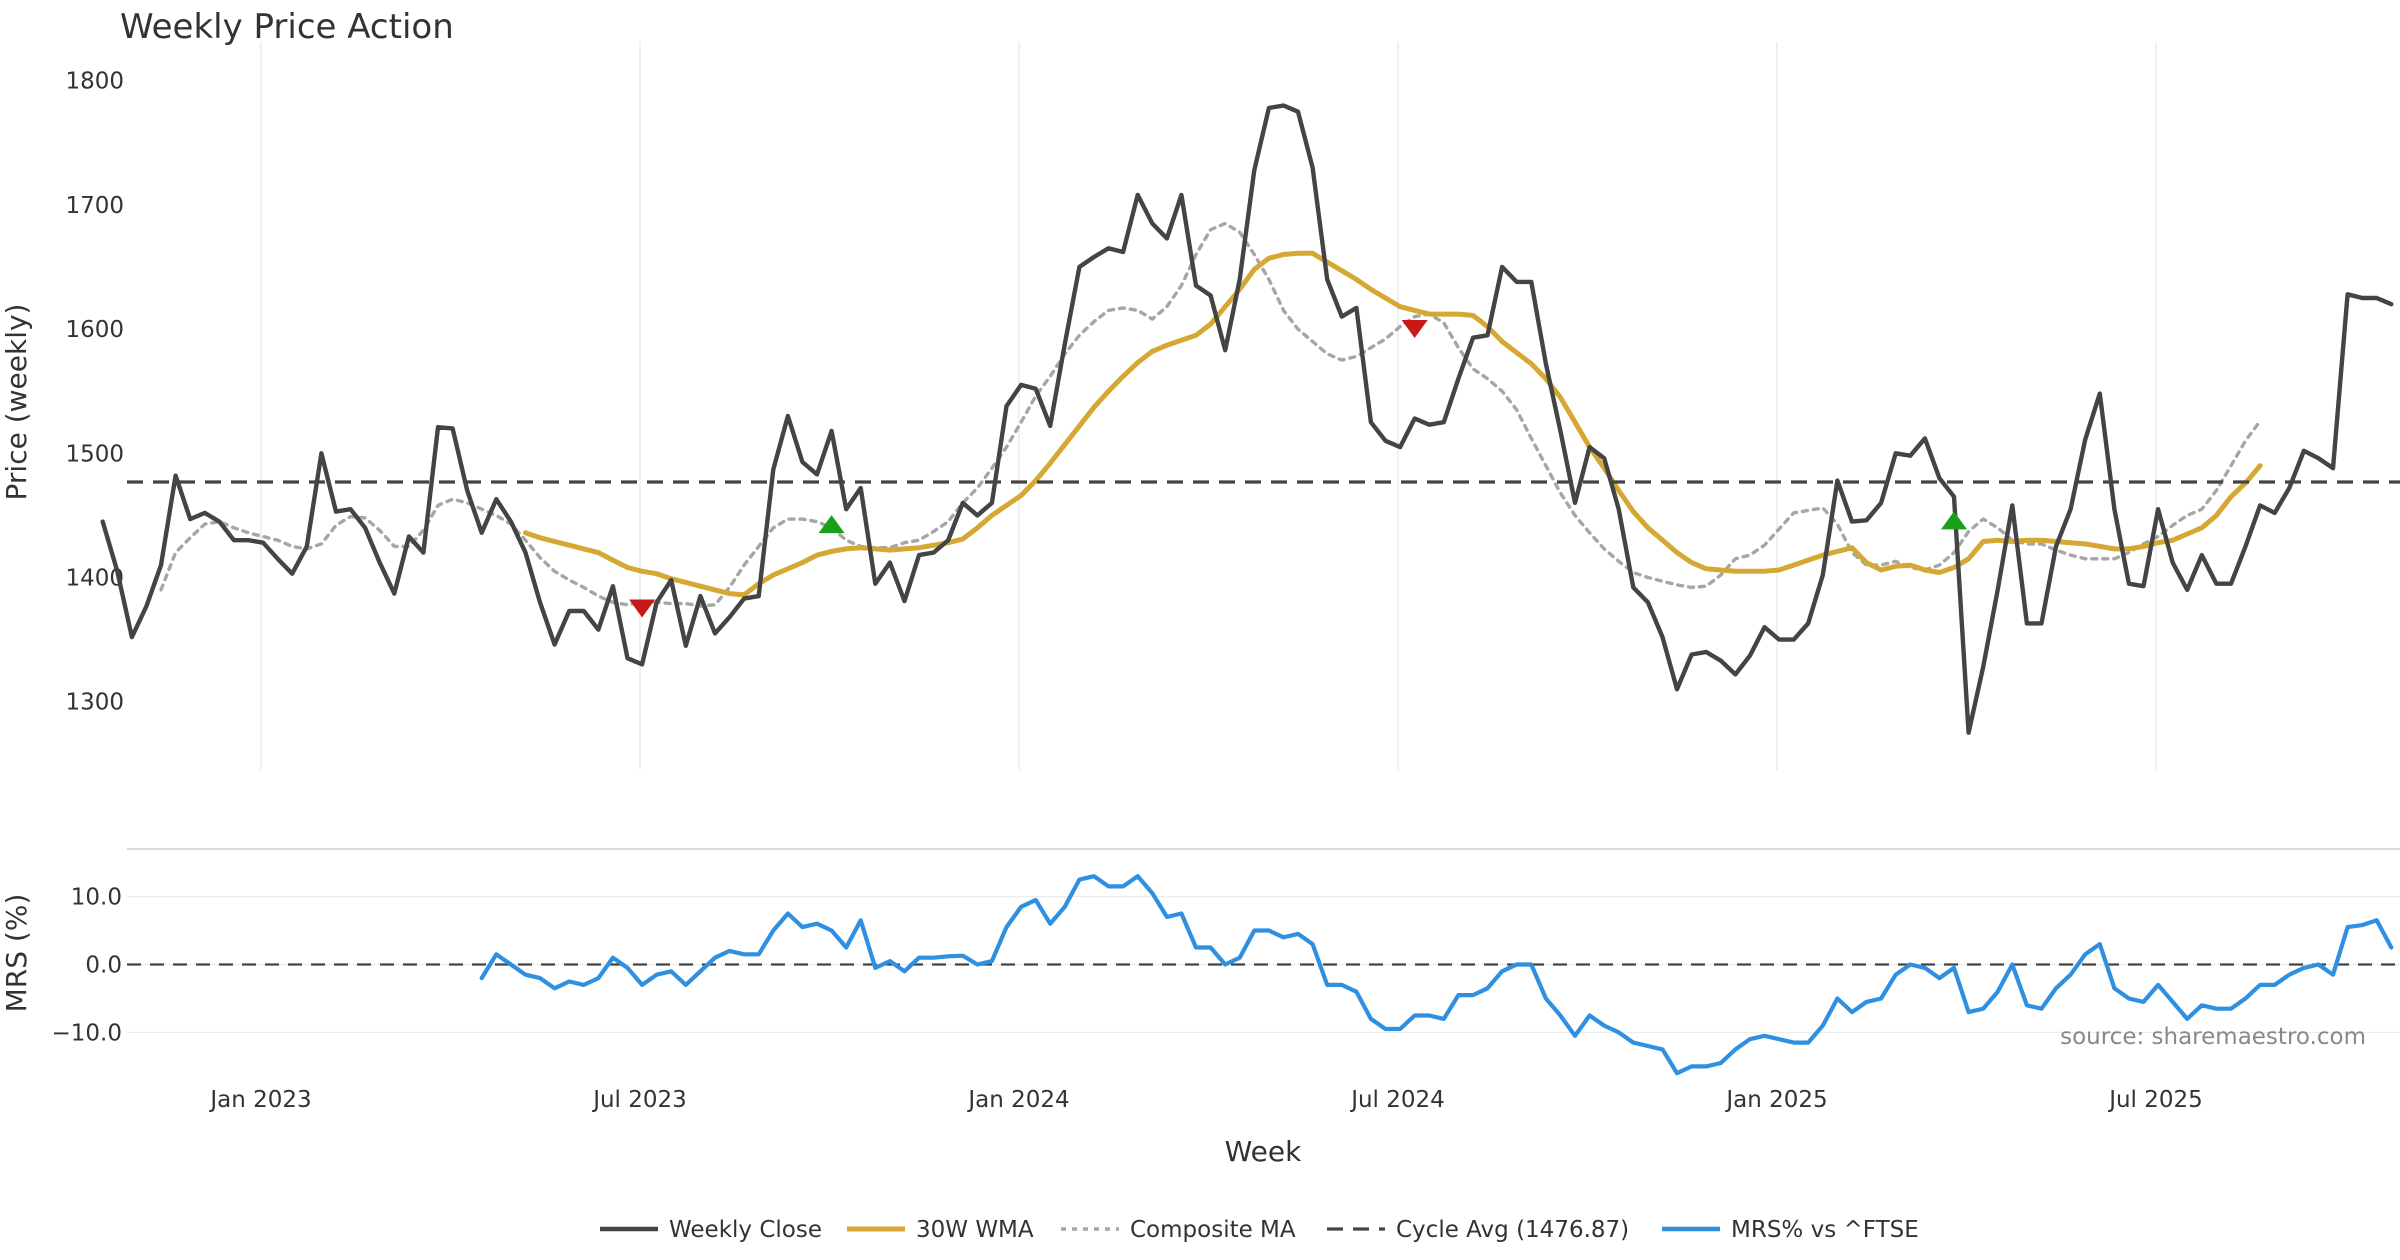  What do you see at coordinates (94, 206) in the screenshot?
I see `price-y-tick-label: 1700` at bounding box center [94, 206].